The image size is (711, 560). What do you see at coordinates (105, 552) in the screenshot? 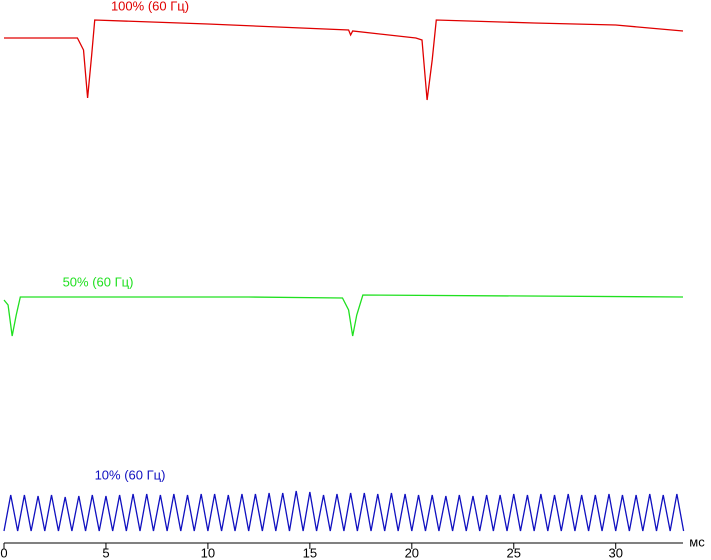
I see `x-tick-label: 5` at bounding box center [105, 552].